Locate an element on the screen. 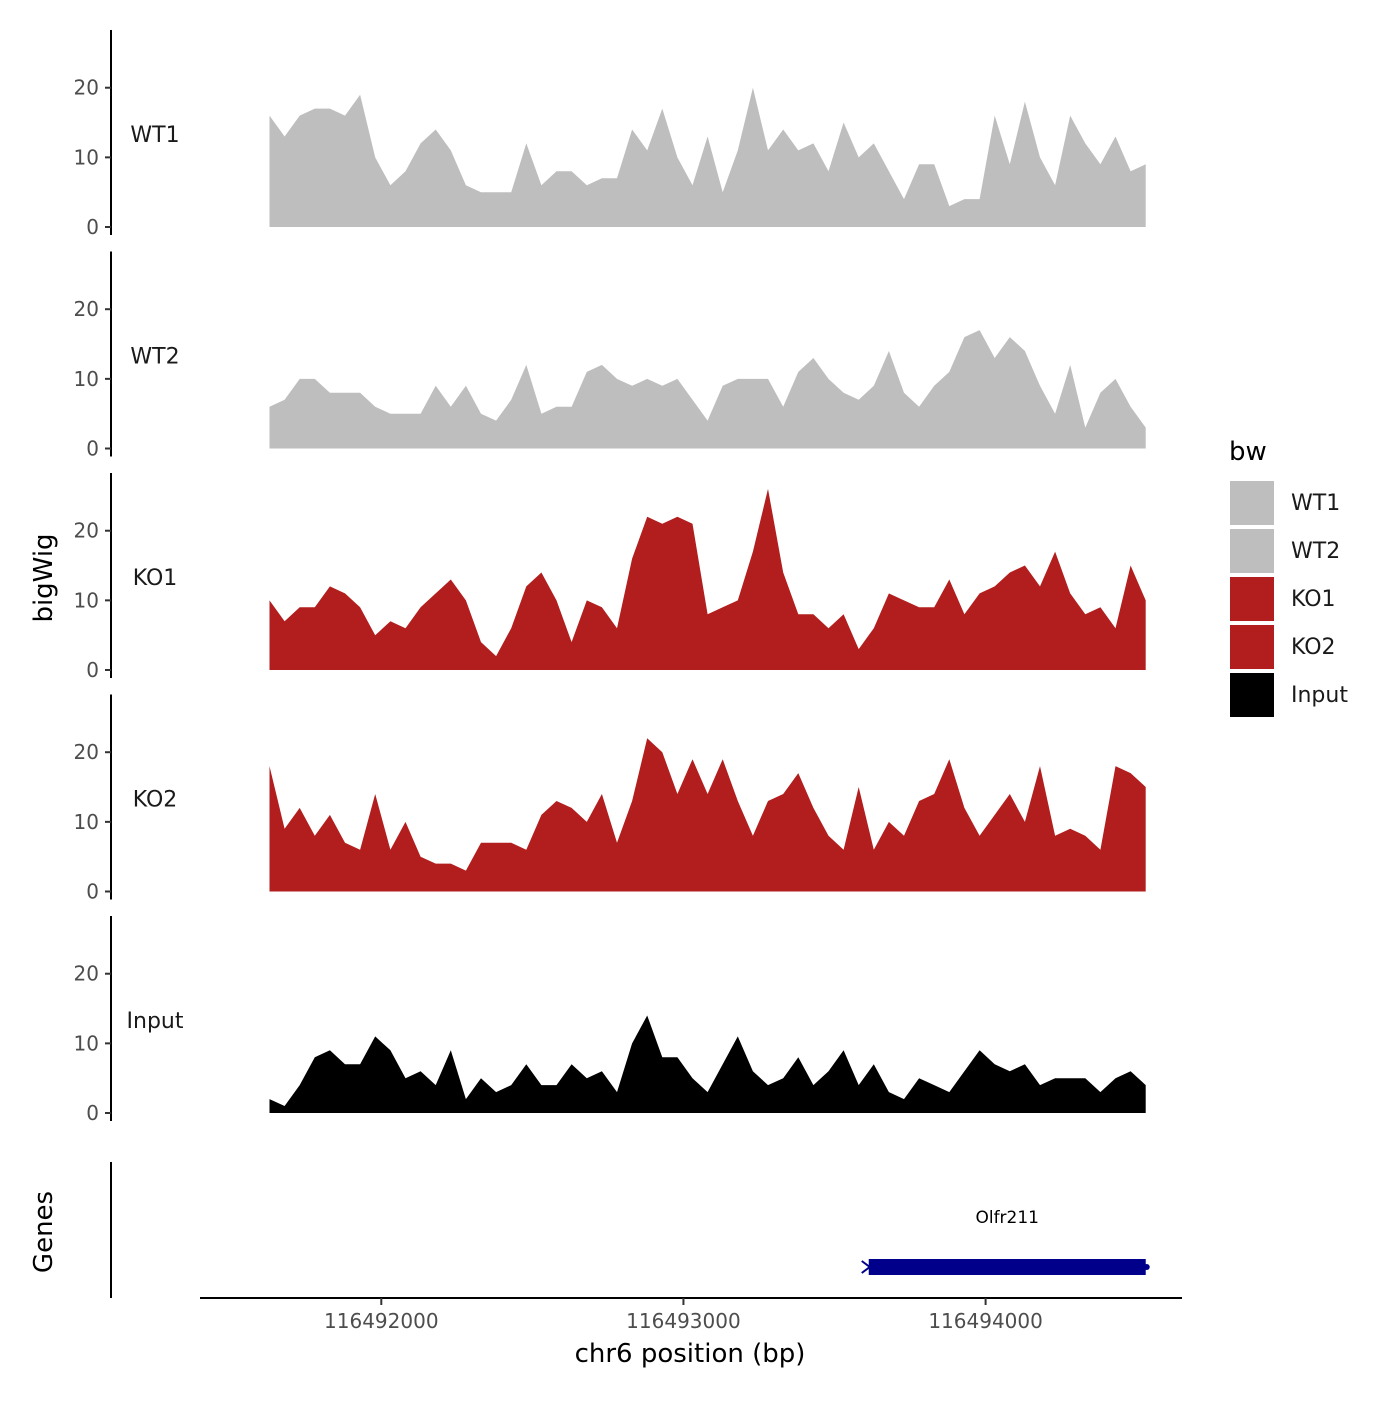  coverage-area-input is located at coordinates (707, 1064).